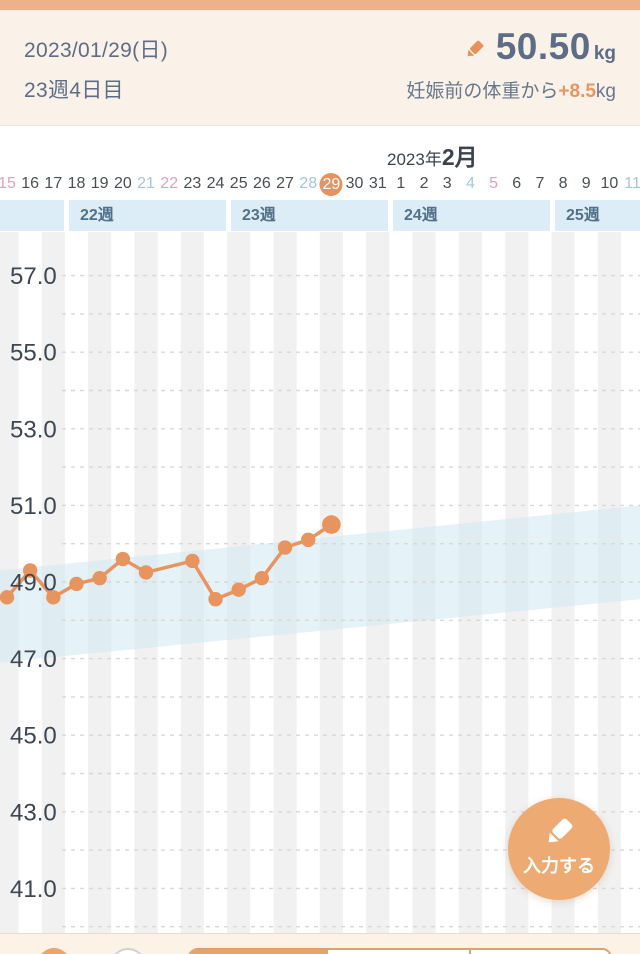  Describe the element at coordinates (33, 736) in the screenshot. I see `y-axis-label: 45.0` at that location.